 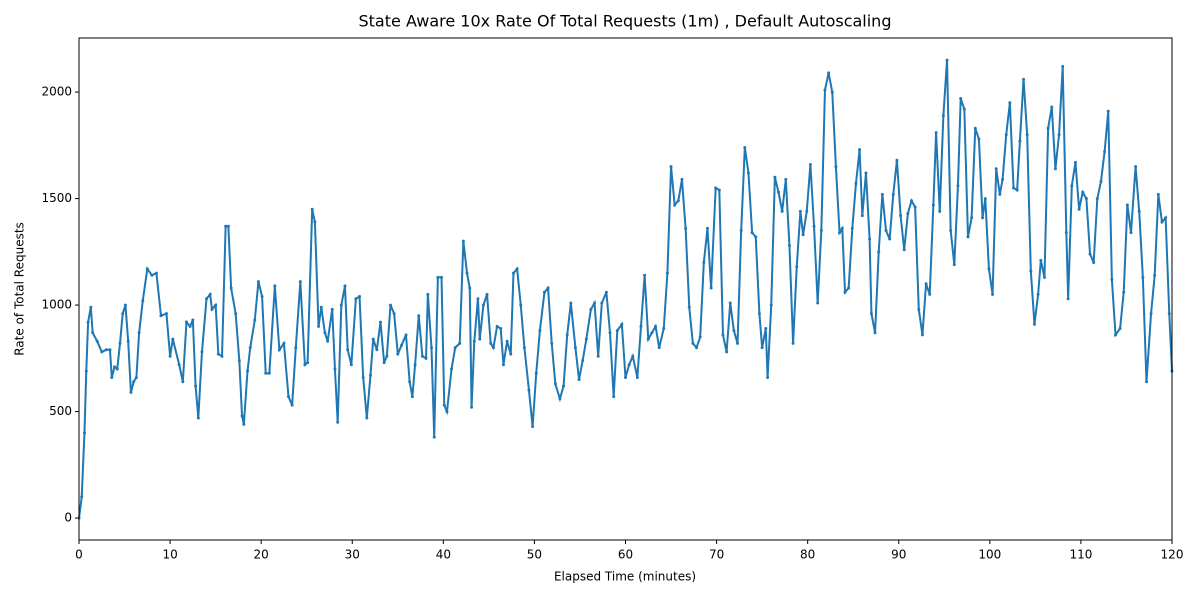 I want to click on x-tick-label: 110, so click(x=1080, y=555).